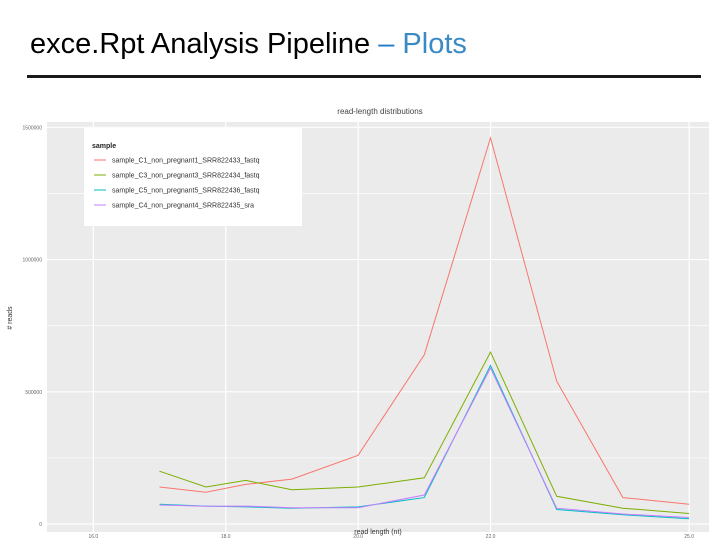 This screenshot has height=540, width=720. Describe the element at coordinates (377, 532) in the screenshot. I see `x-axis-label: read length (nt)` at that location.